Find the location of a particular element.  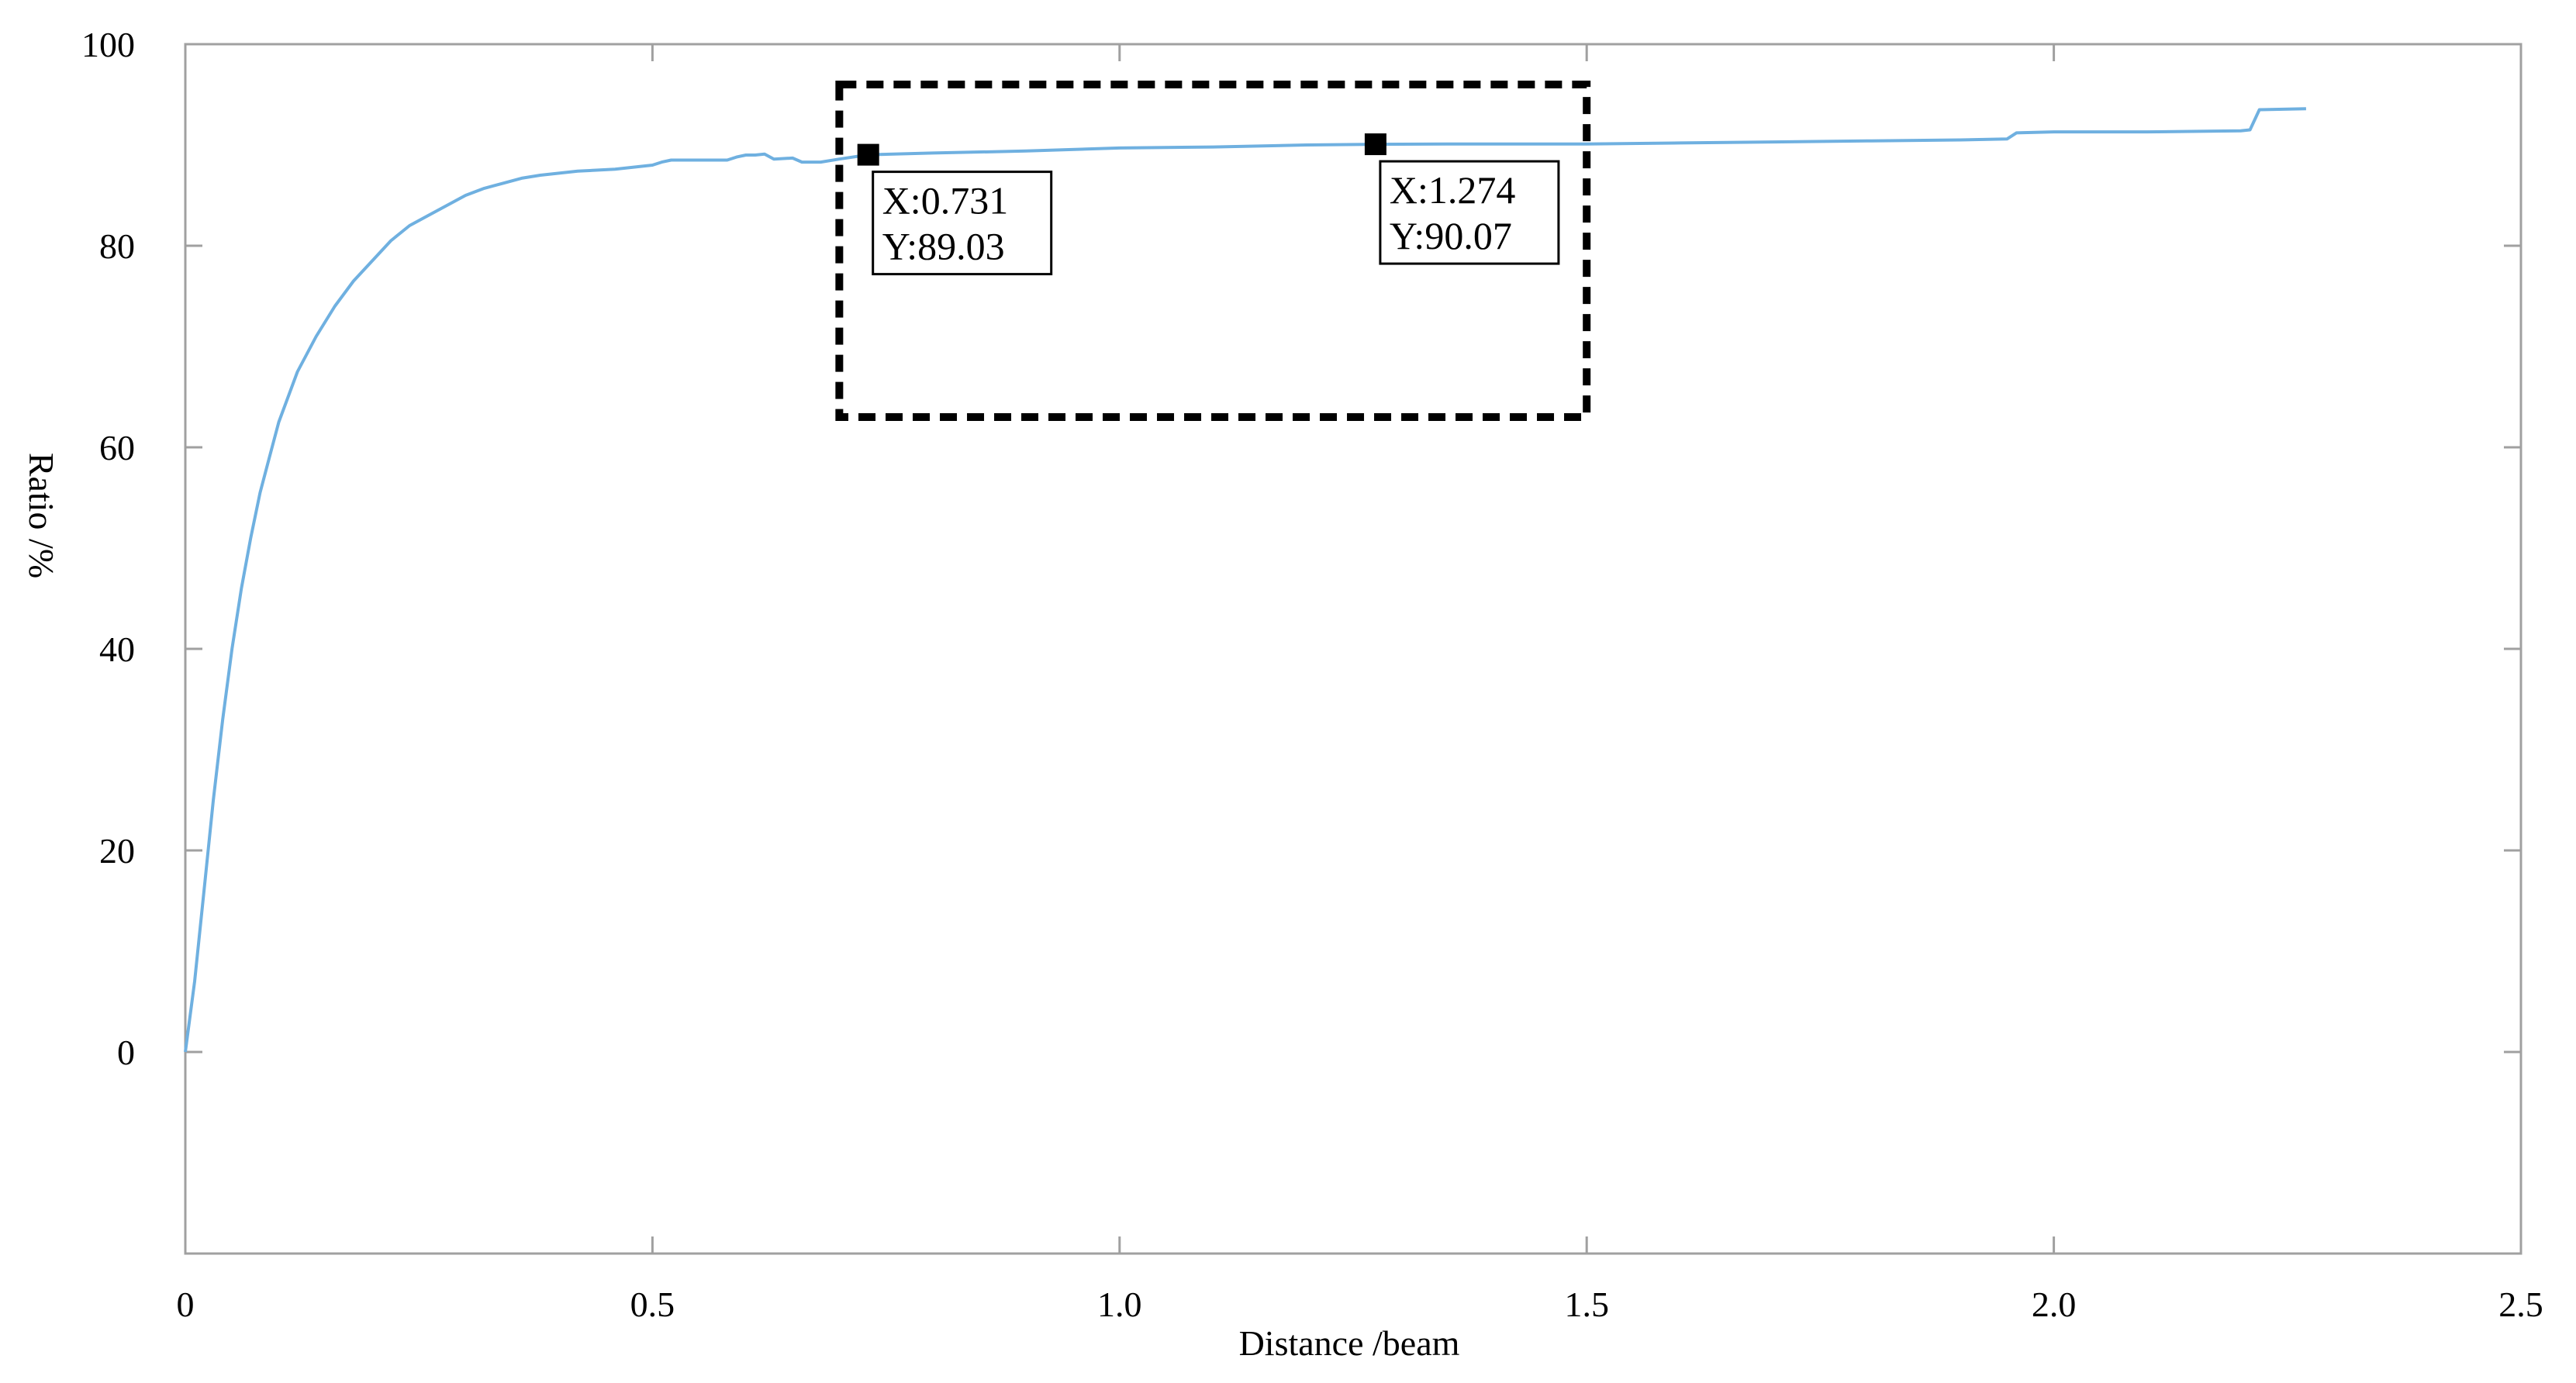

datatip-x-label: X:0.731 is located at coordinates (946, 200).